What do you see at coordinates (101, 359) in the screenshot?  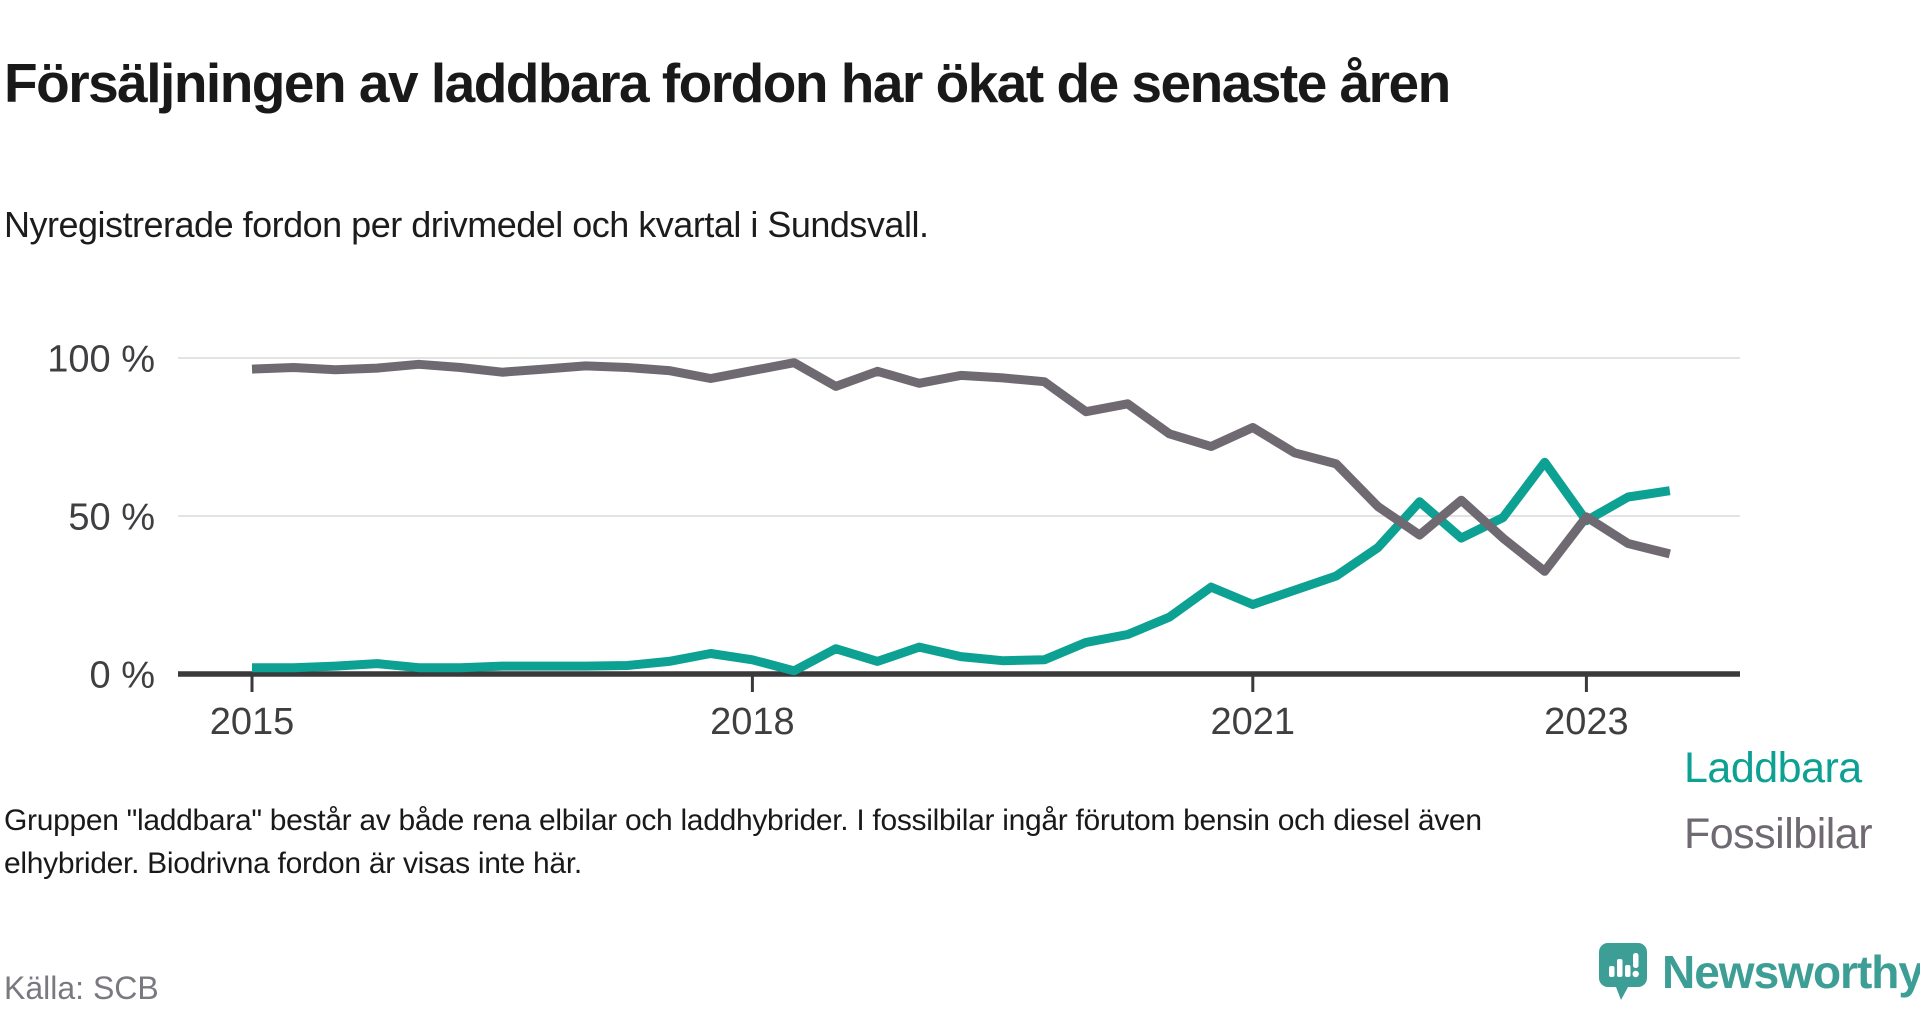 I see `y-tick-label-100: 100 %` at bounding box center [101, 359].